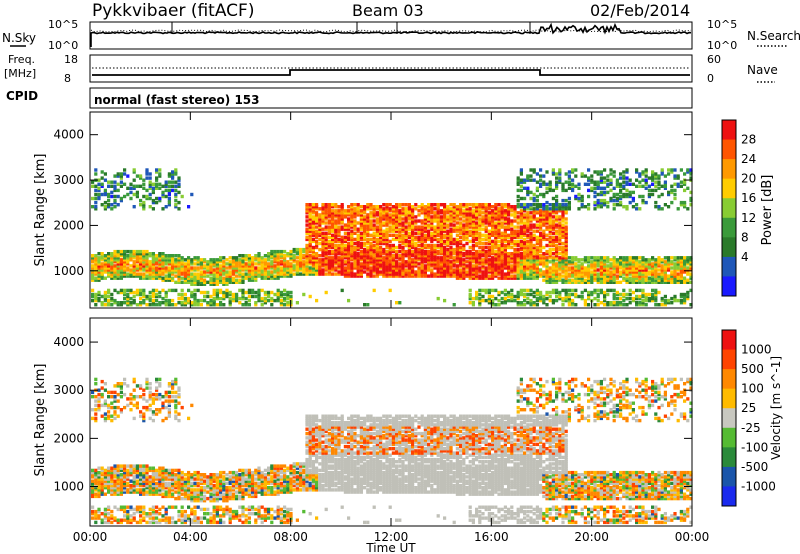 This screenshot has height=554, width=800. What do you see at coordinates (391, 72) in the screenshot?
I see `freq-trace` at bounding box center [391, 72].